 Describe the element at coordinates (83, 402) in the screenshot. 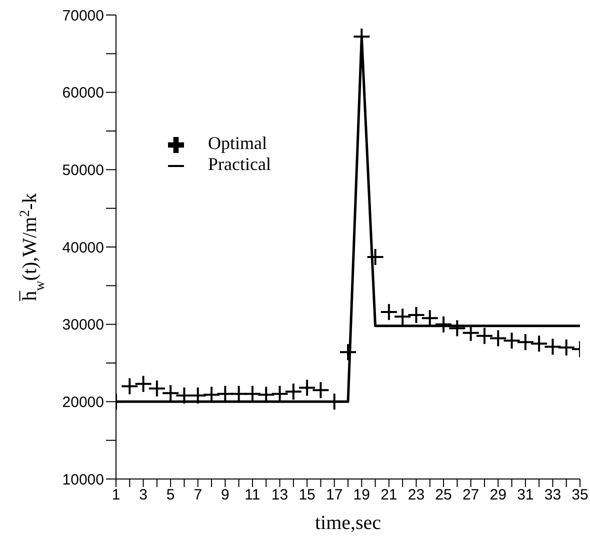

I see `y-tick-label: 20000` at that location.